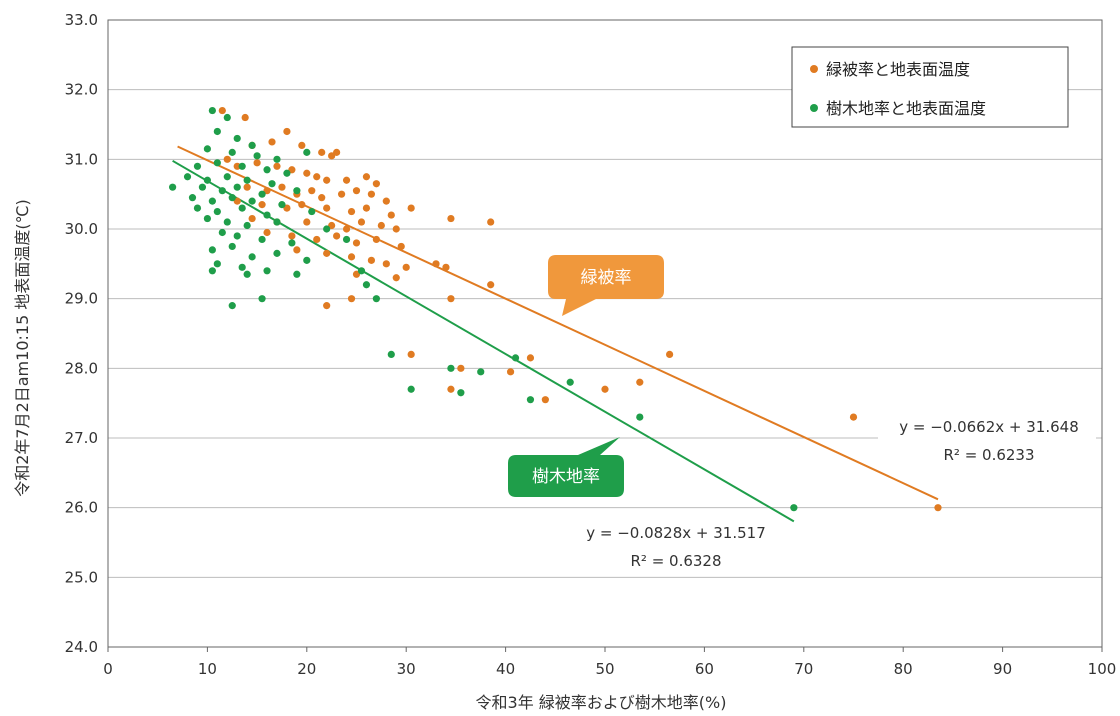 The width and height of the screenshot is (1120, 716). What do you see at coordinates (81, 159) in the screenshot?
I see `y-tick-label: 31.0` at bounding box center [81, 159].